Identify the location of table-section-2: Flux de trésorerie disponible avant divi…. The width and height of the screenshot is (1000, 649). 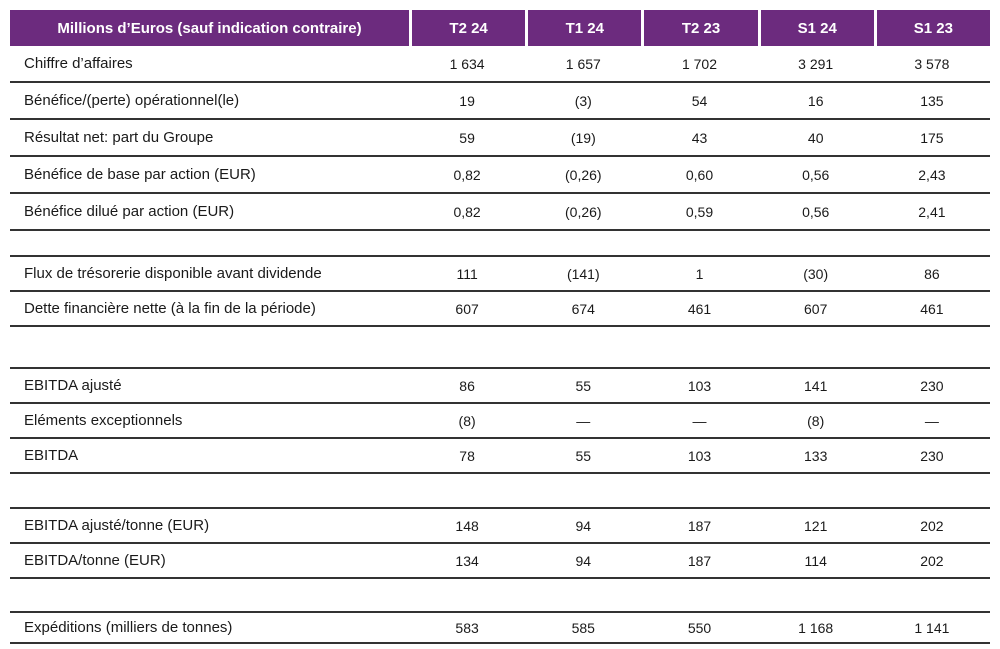
(500, 291).